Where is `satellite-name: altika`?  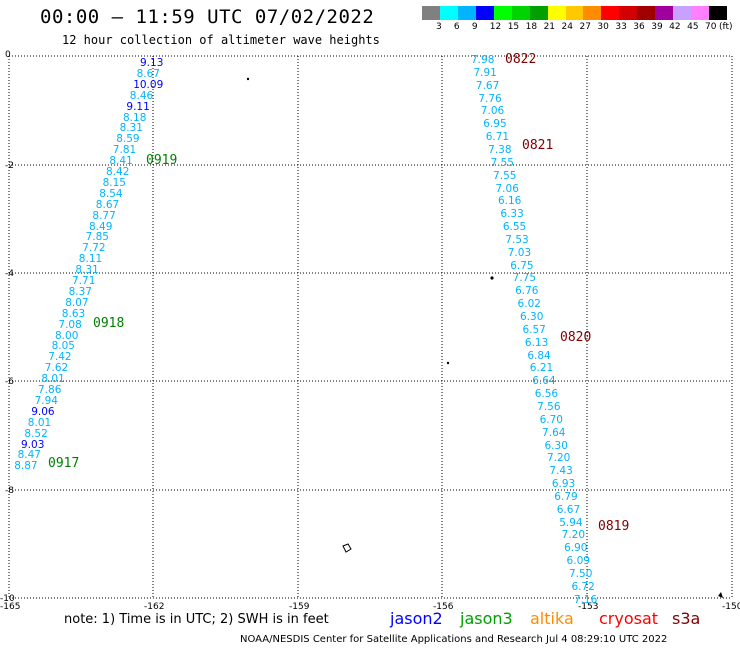 satellite-name: altika is located at coordinates (552, 618).